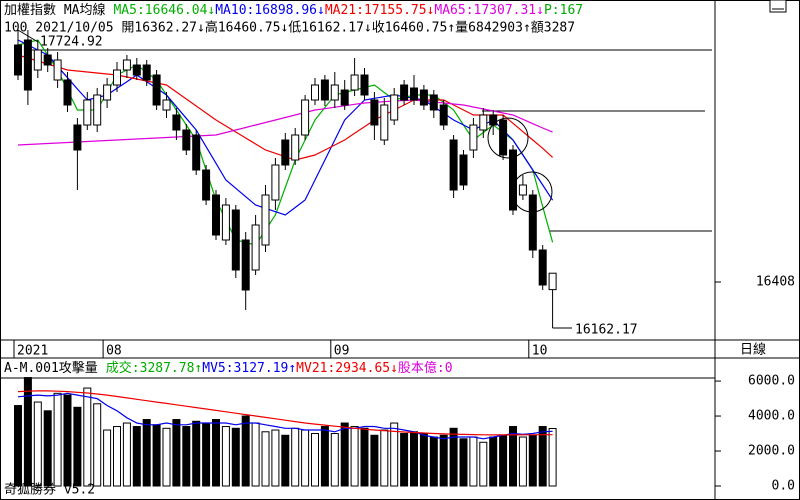  What do you see at coordinates (28, 36) in the screenshot?
I see `annotation-leader` at bounding box center [28, 36].